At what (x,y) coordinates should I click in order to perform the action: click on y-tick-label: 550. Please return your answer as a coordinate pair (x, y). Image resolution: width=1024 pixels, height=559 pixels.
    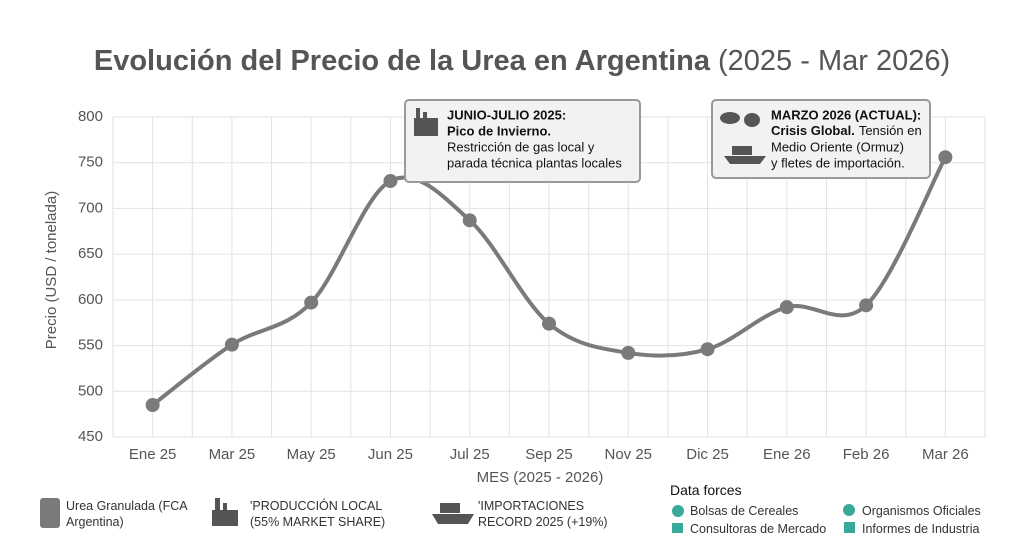
    Looking at the image, I should click on (90, 345).